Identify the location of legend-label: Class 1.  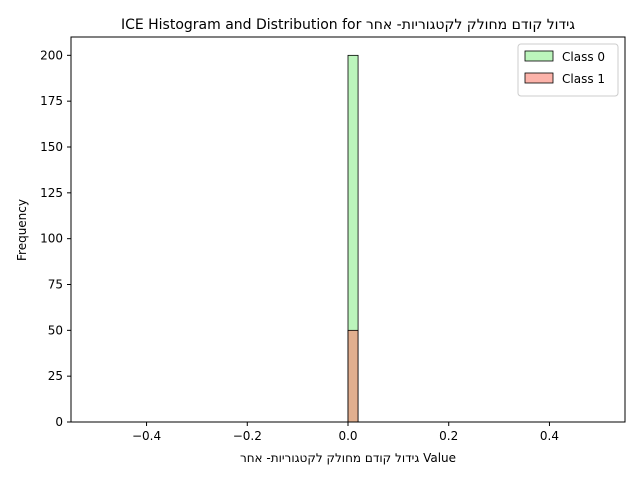
(583, 79).